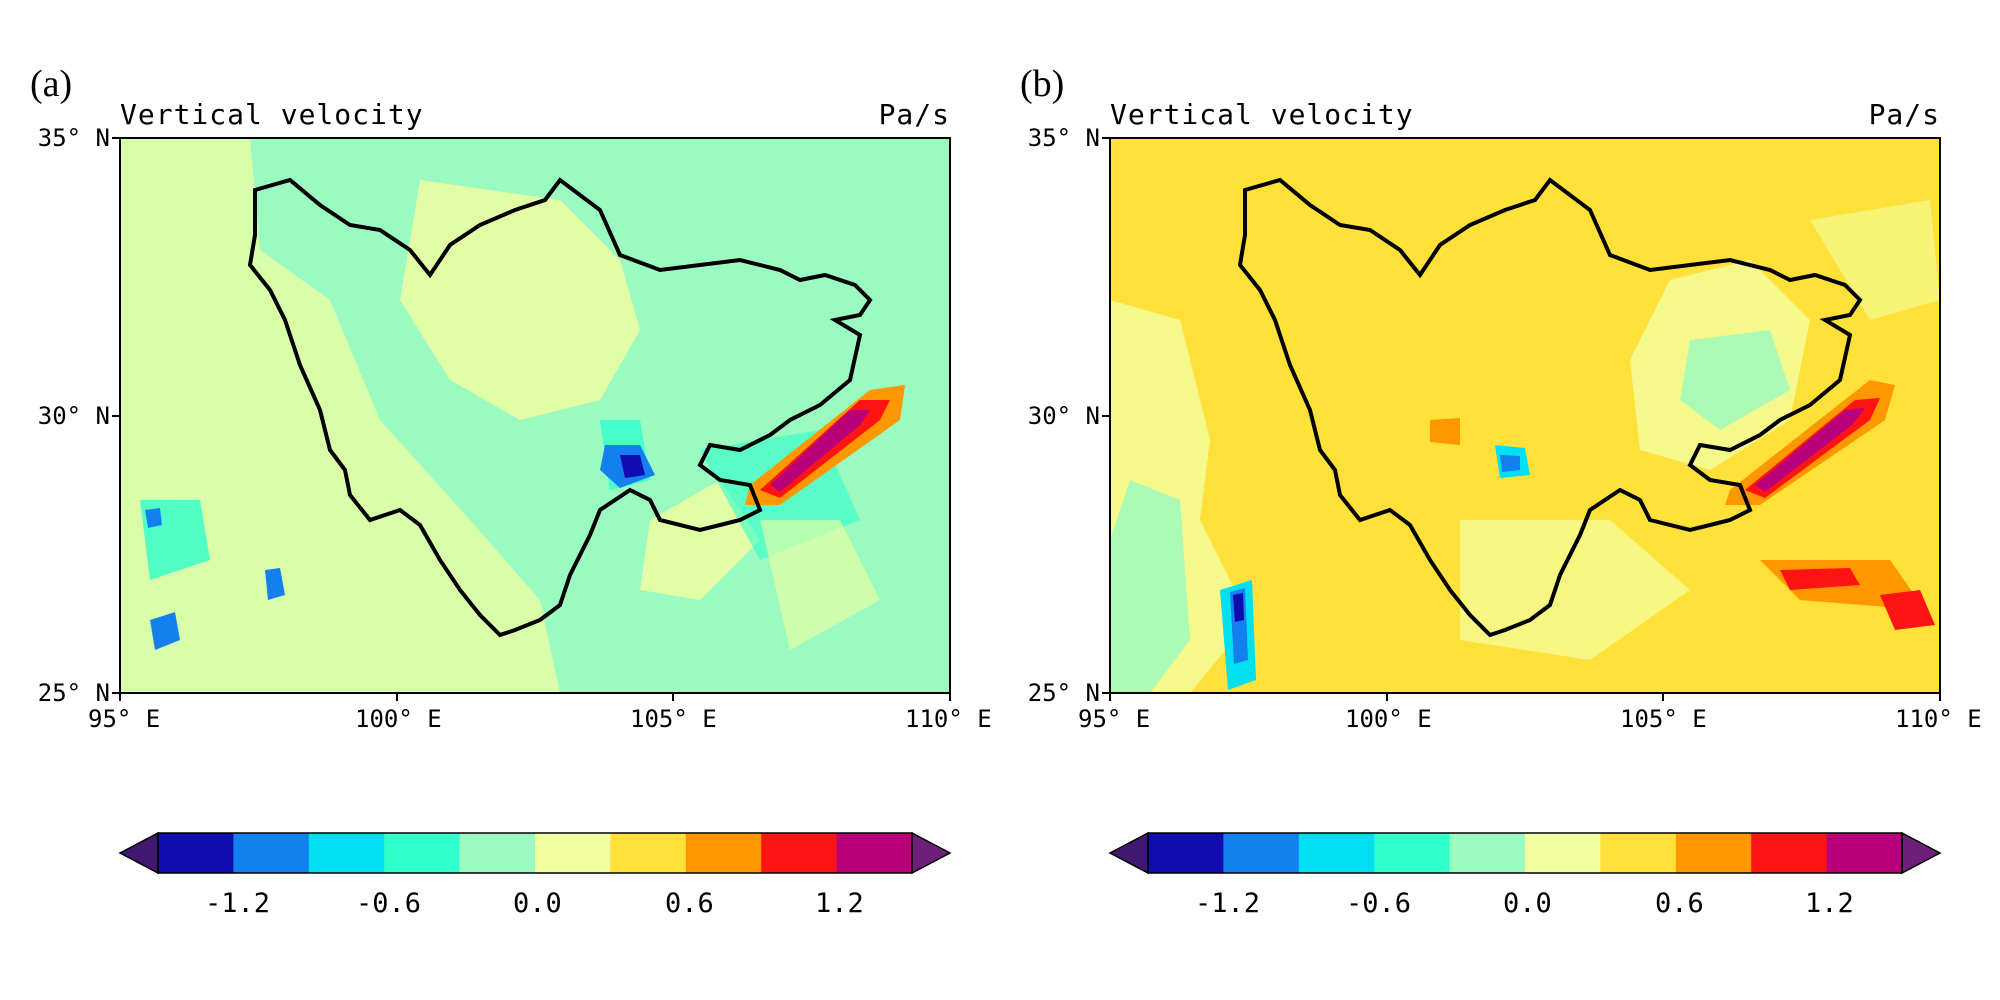  Describe the element at coordinates (389, 903) in the screenshot. I see `cb-a-tick-m06: -0.6` at that location.